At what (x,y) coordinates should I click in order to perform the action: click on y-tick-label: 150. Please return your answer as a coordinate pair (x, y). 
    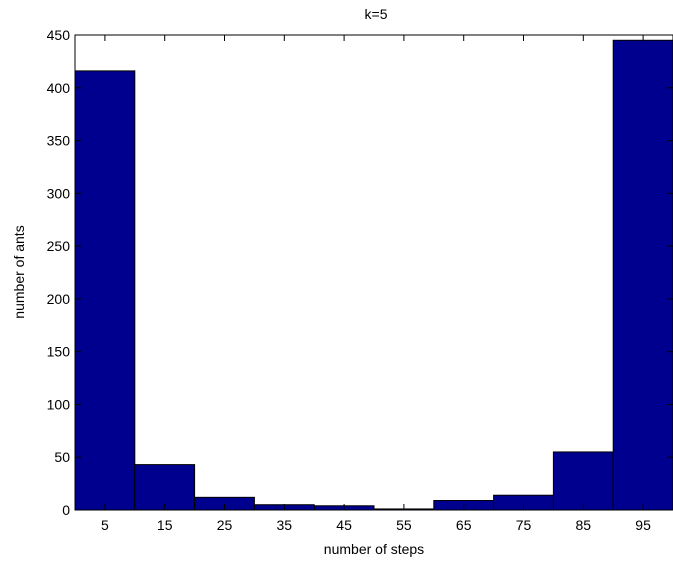
    Looking at the image, I should click on (59, 352).